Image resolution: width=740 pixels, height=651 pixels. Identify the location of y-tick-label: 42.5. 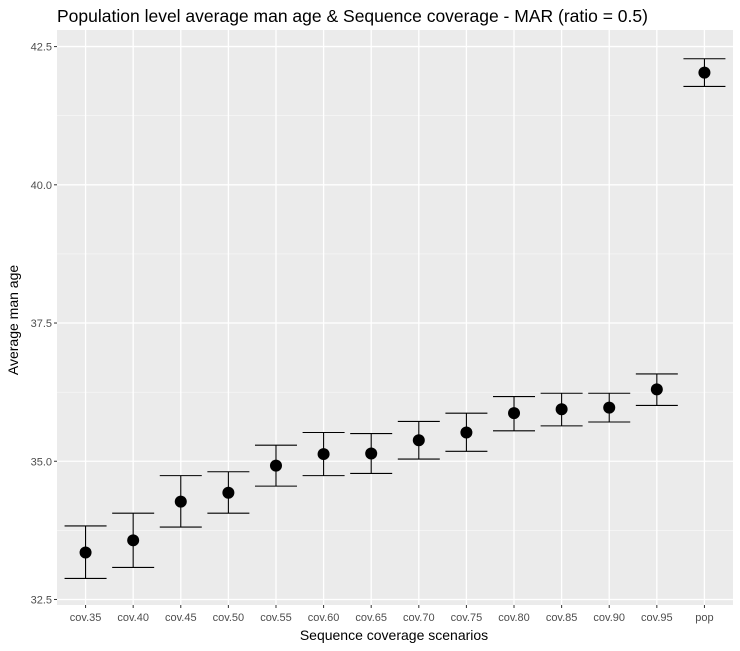
(41, 48).